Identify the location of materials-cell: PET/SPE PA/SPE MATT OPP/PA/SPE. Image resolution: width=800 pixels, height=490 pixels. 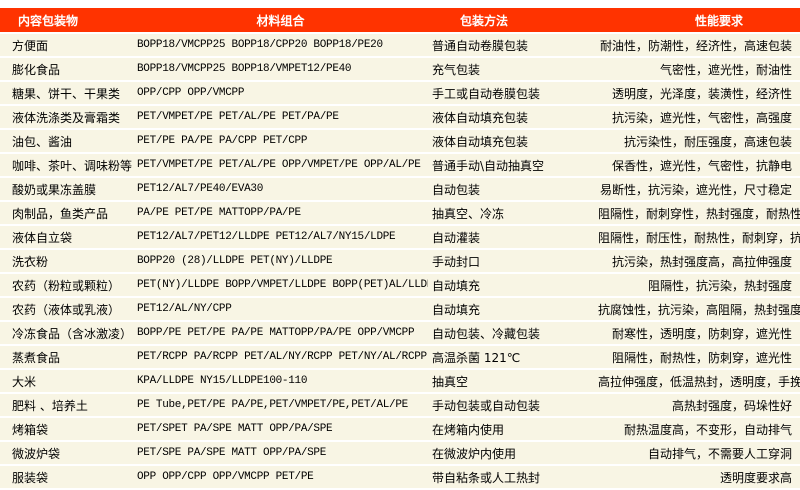
(280, 453).